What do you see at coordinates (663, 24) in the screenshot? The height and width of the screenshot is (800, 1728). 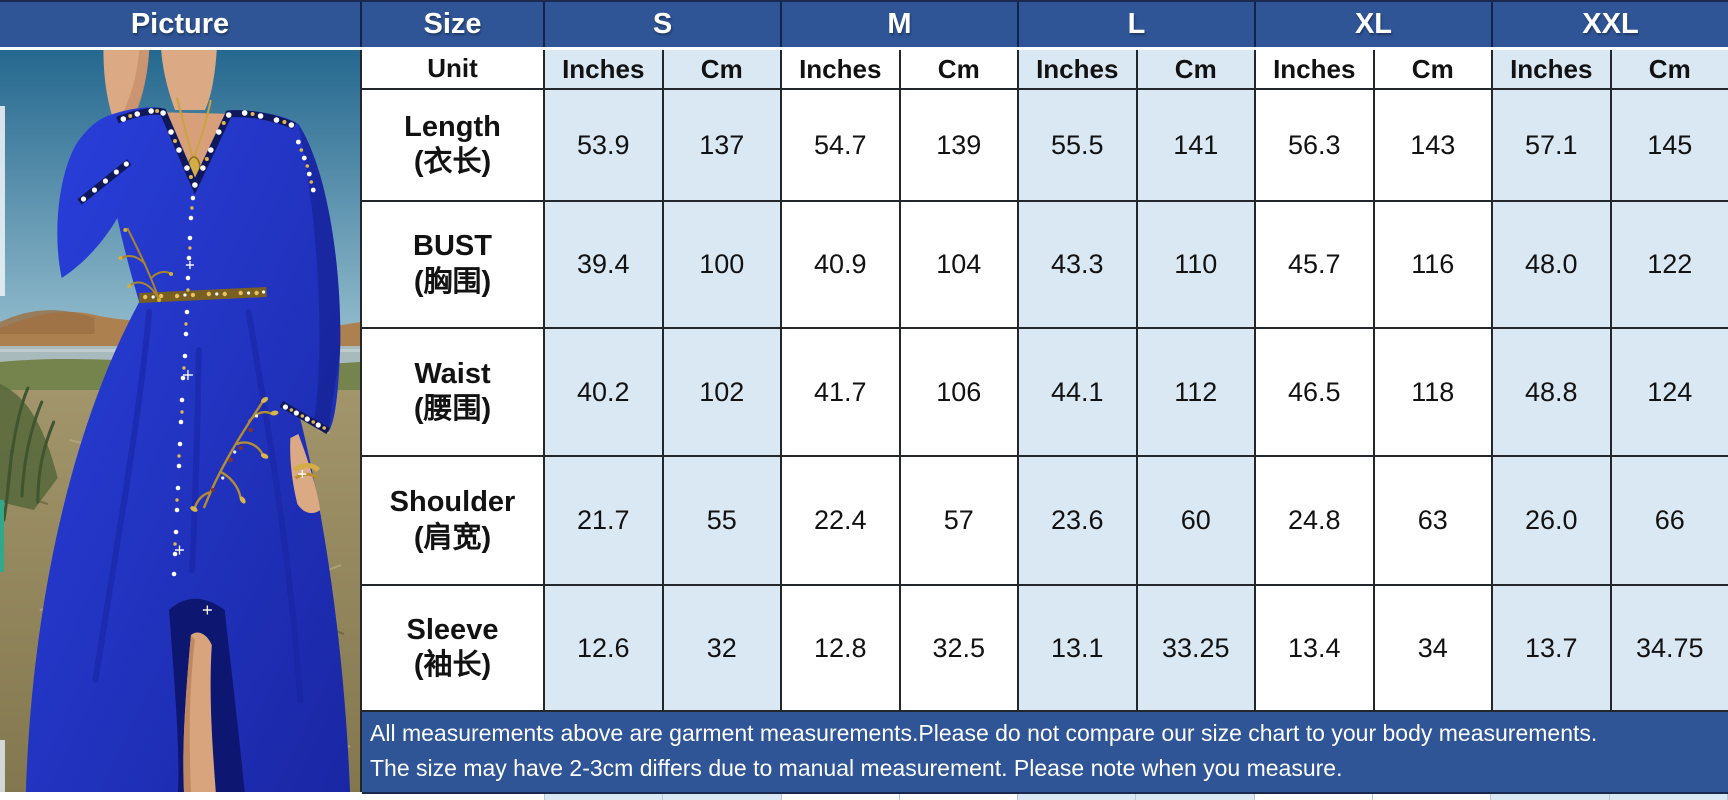 I see `header-size-s: S` at bounding box center [663, 24].